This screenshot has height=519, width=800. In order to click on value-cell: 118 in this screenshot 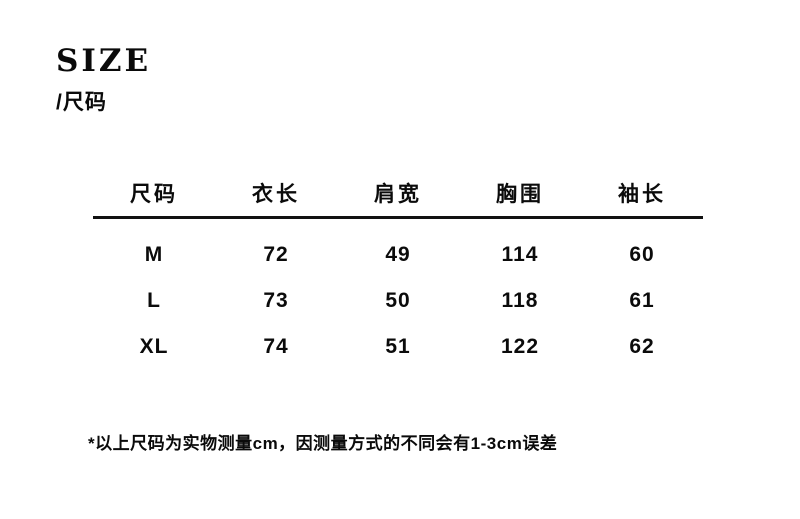, I will do `click(520, 300)`.